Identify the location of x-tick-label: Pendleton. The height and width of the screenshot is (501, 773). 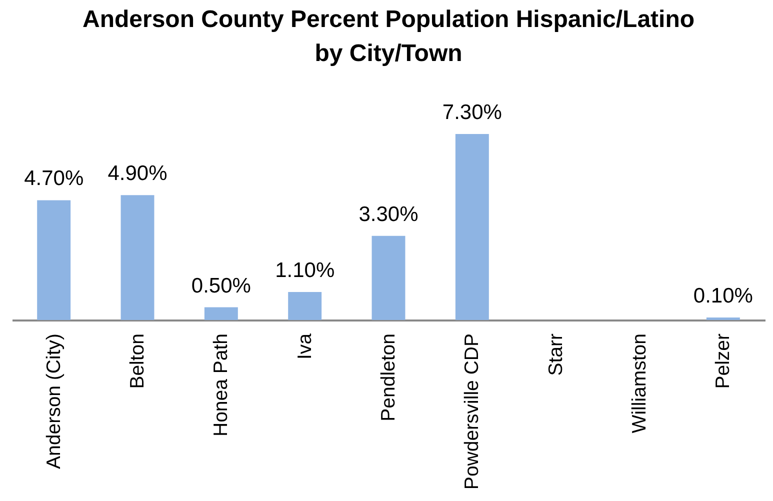
(389, 378).